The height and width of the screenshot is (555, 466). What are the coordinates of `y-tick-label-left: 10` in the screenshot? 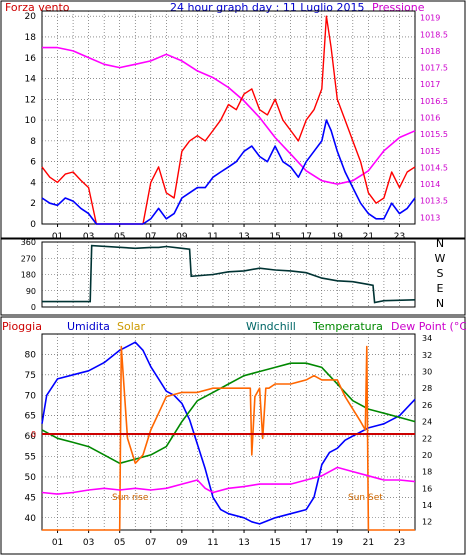 It's located at (31, 121).